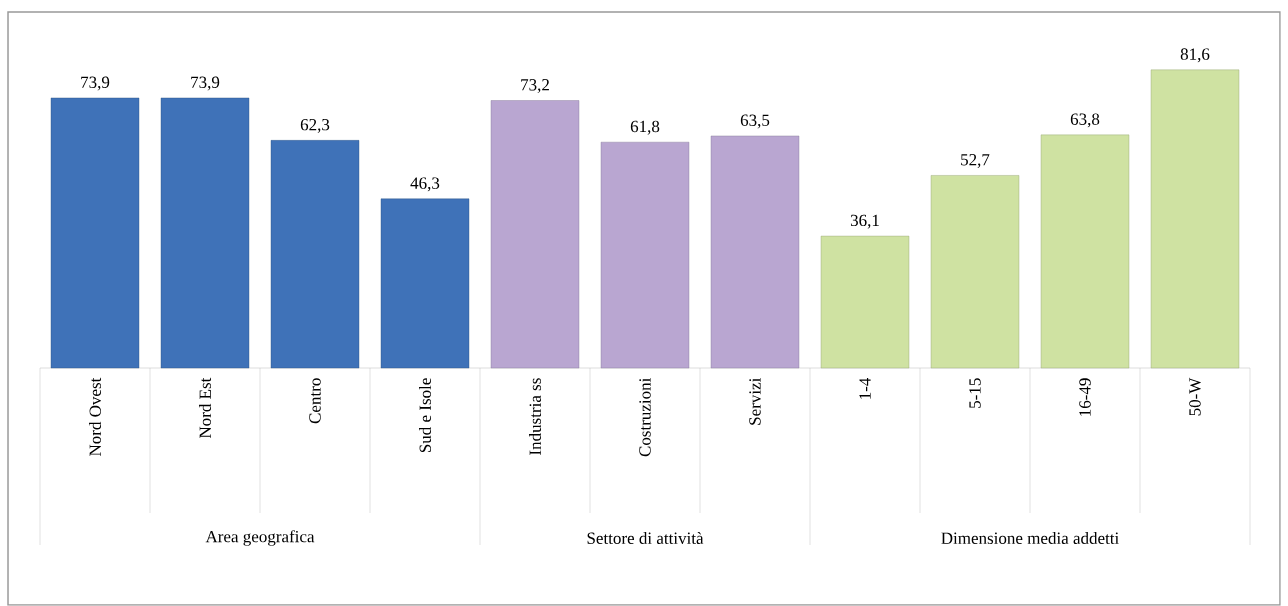 The image size is (1288, 606). What do you see at coordinates (425, 415) in the screenshot?
I see `x-tick-label: Sud e Isole` at bounding box center [425, 415].